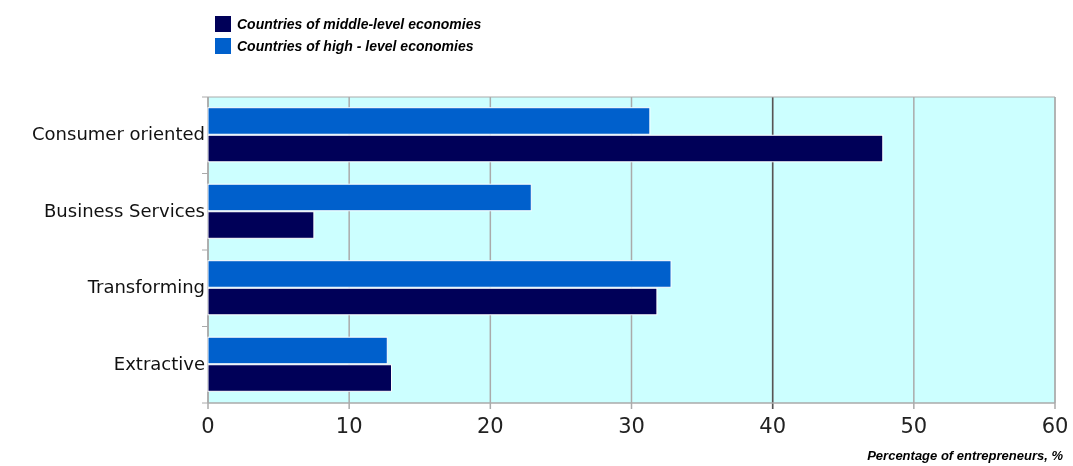 The width and height of the screenshot is (1073, 466). I want to click on x-tick-label: 0, so click(208, 426).